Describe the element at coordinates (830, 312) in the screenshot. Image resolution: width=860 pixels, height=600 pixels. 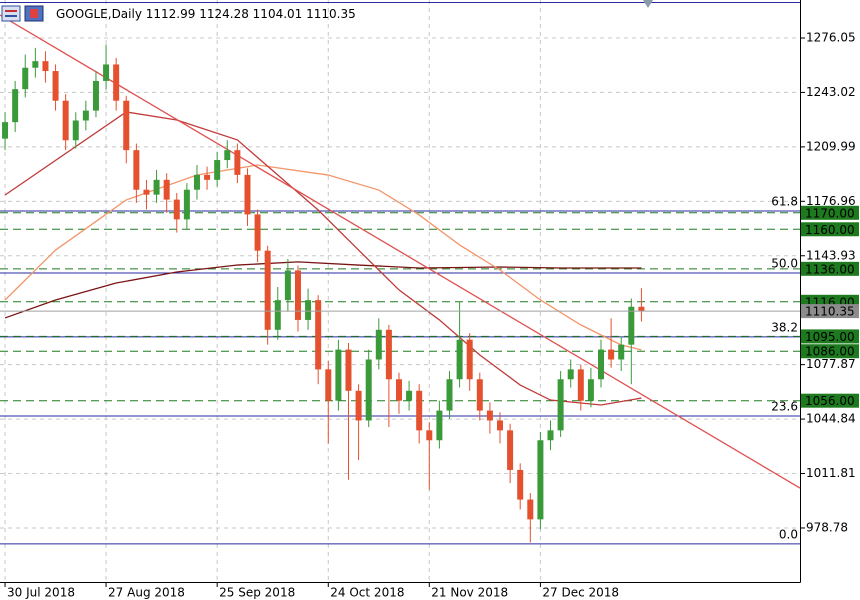
I see `current-price-label: 1110.35` at that location.